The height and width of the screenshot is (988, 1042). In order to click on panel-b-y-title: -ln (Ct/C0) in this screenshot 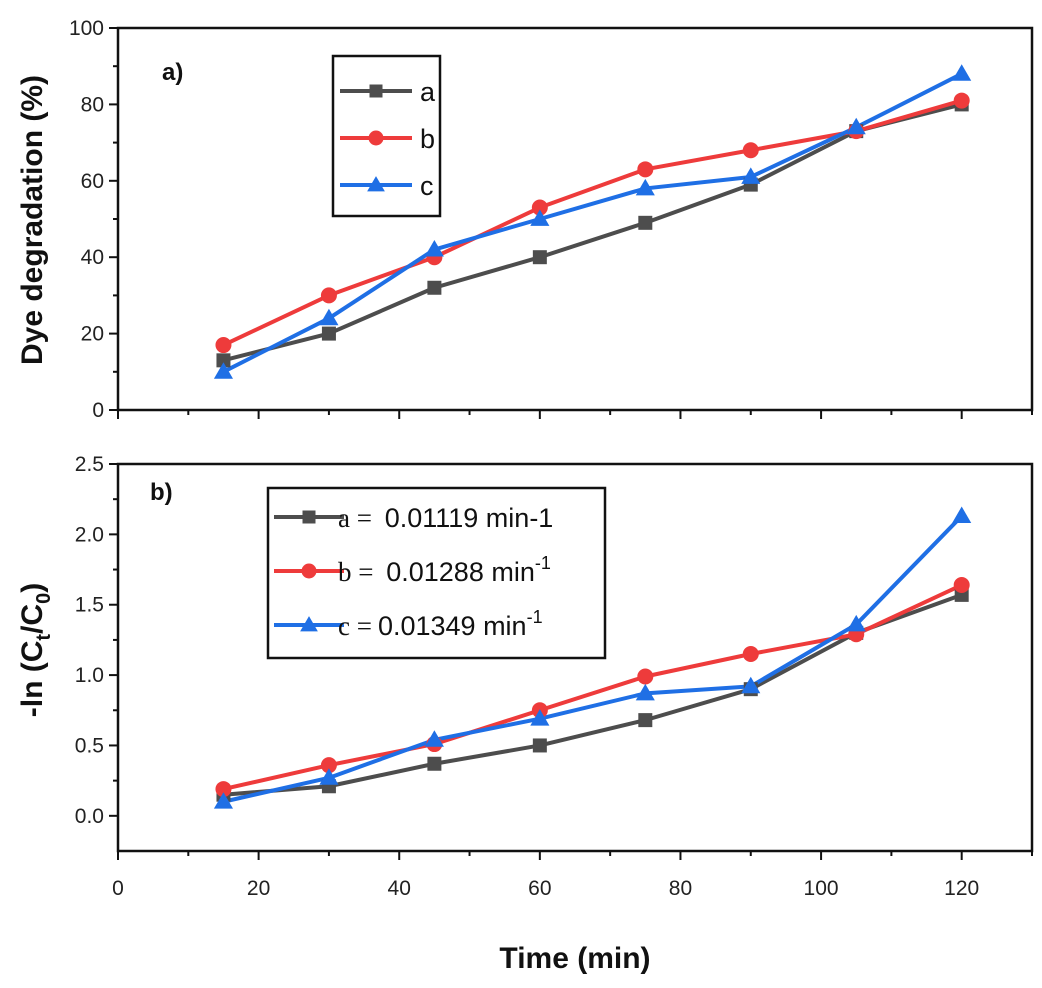, I will do `click(35, 650)`.